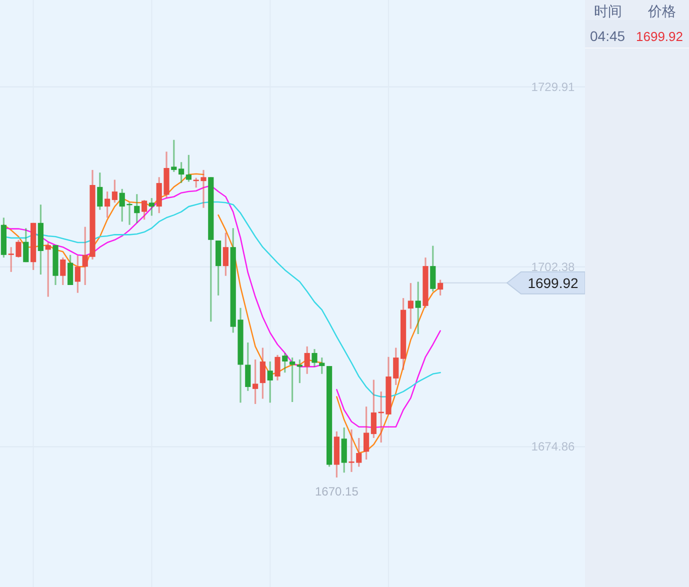  What do you see at coordinates (553, 282) in the screenshot?
I see `ref-line-label: 1699.92` at bounding box center [553, 282].